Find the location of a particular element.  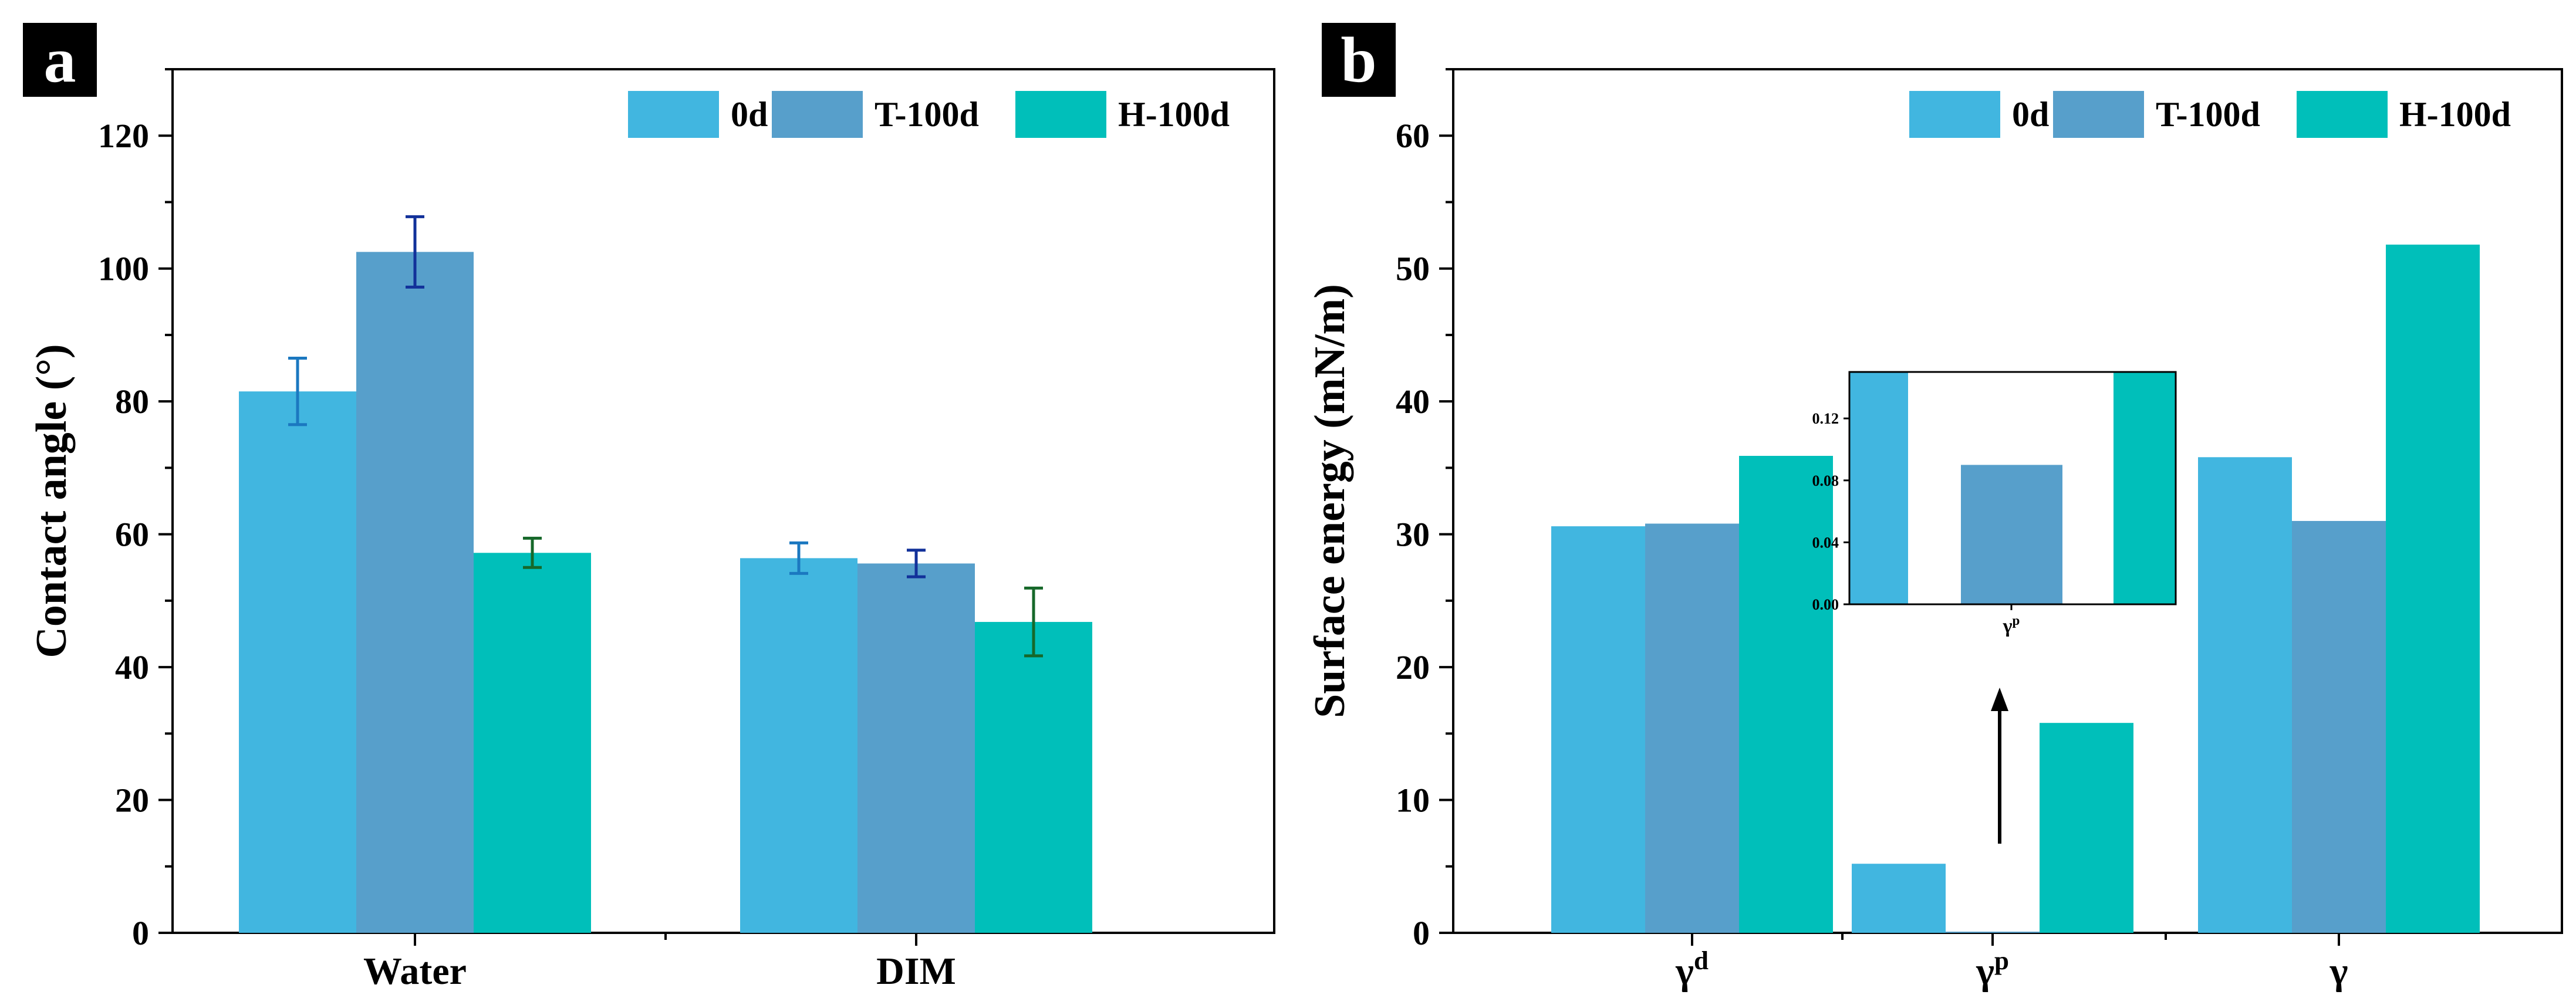

inset-y-tick-label: 0.00 is located at coordinates (1825, 604).